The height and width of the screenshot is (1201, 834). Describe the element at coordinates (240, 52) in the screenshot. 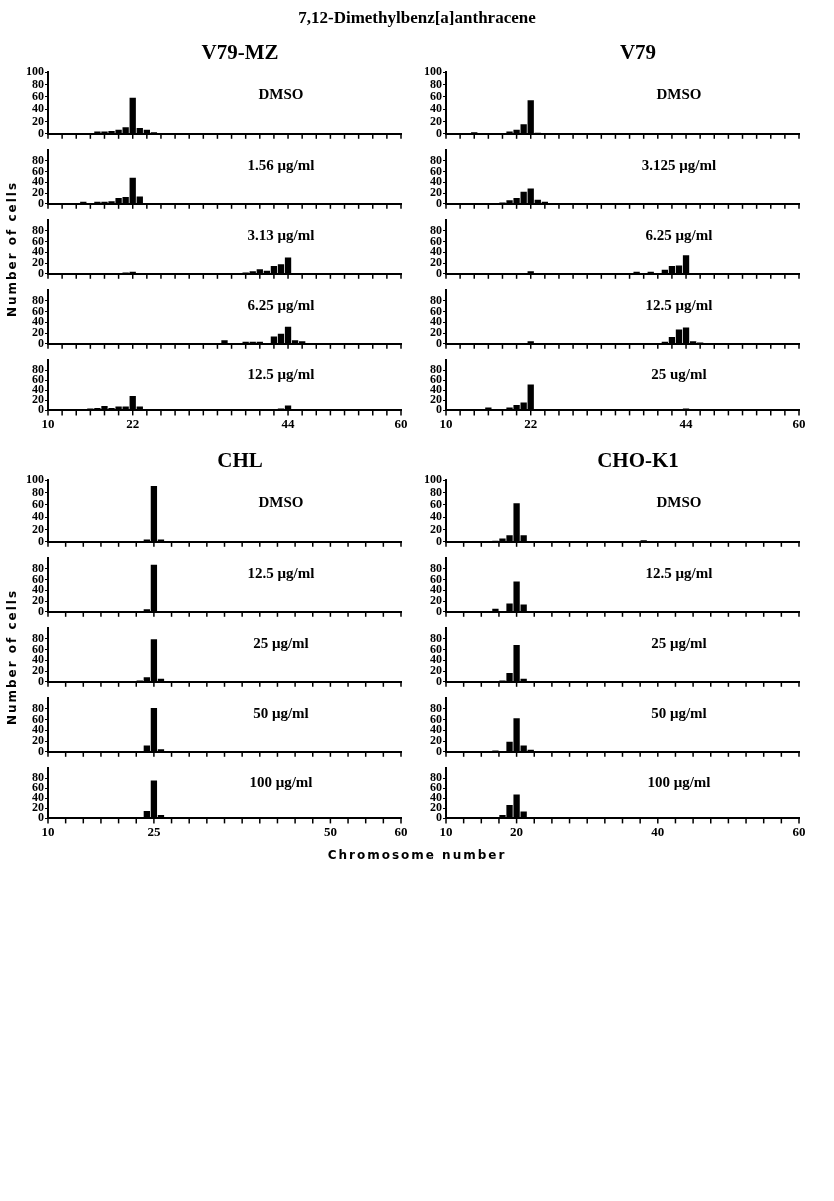

I see `chart-title: V79-MZ` at that location.